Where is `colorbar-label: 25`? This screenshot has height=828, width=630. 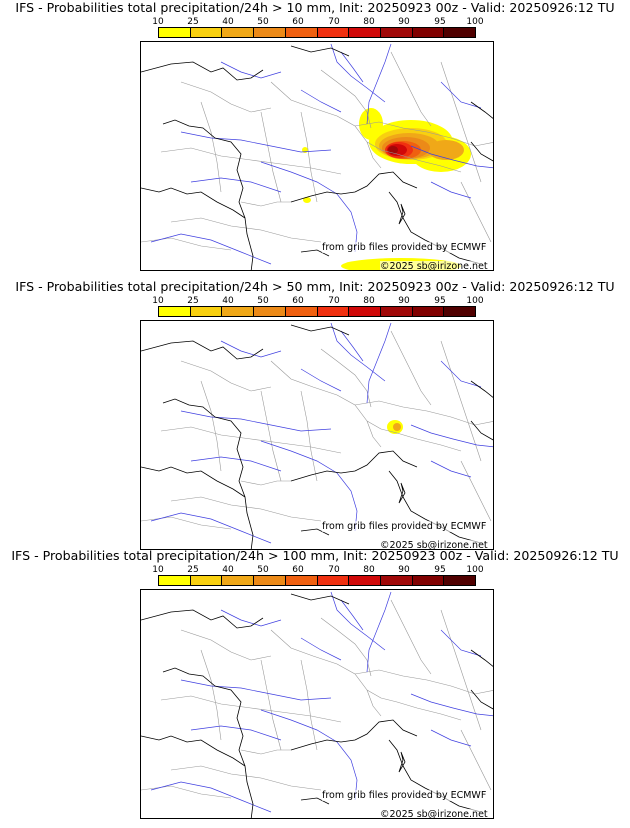 colorbar-label: 25 is located at coordinates (193, 301).